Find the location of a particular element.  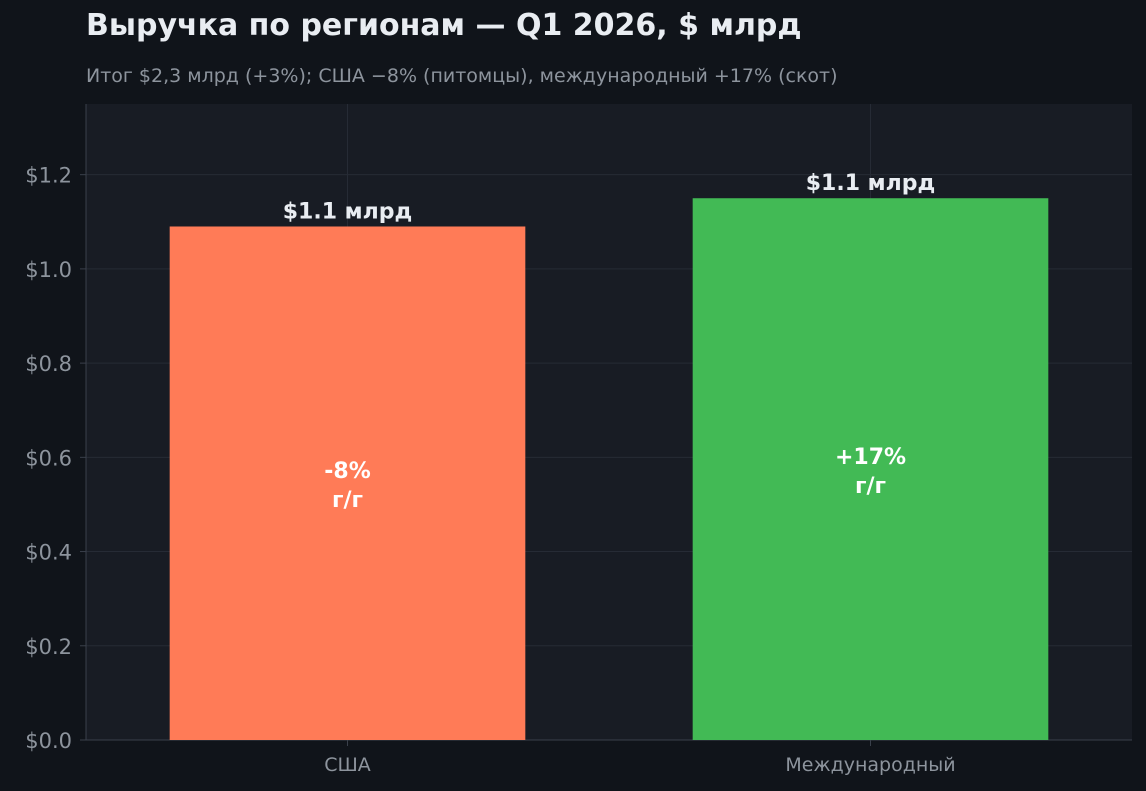

y-tick-label: $0.8 is located at coordinates (48, 364).